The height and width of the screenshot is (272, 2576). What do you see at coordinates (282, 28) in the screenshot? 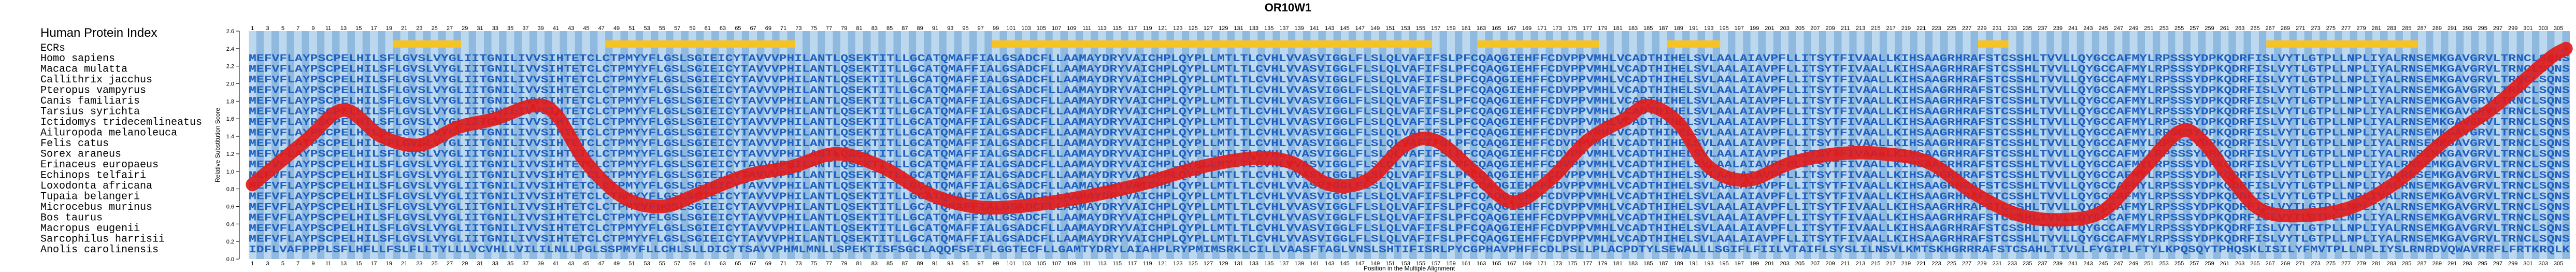
I see `position-tick: 5` at bounding box center [282, 28].